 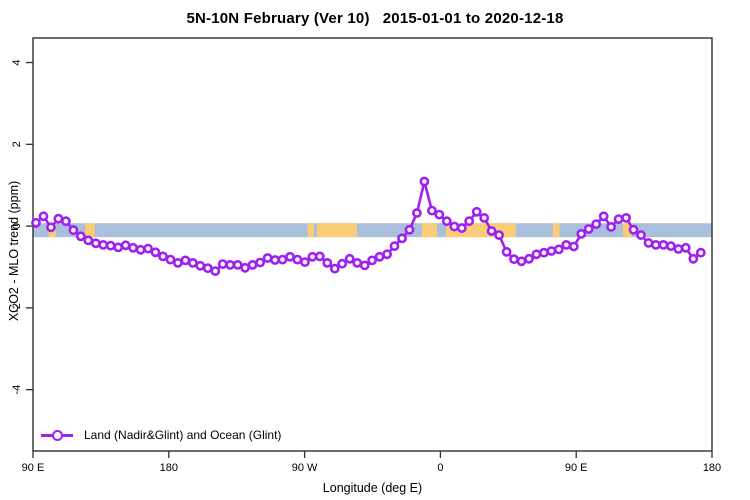 I want to click on y-axis-title: XCO2 - MLO trend (ppm), so click(x=14, y=251).